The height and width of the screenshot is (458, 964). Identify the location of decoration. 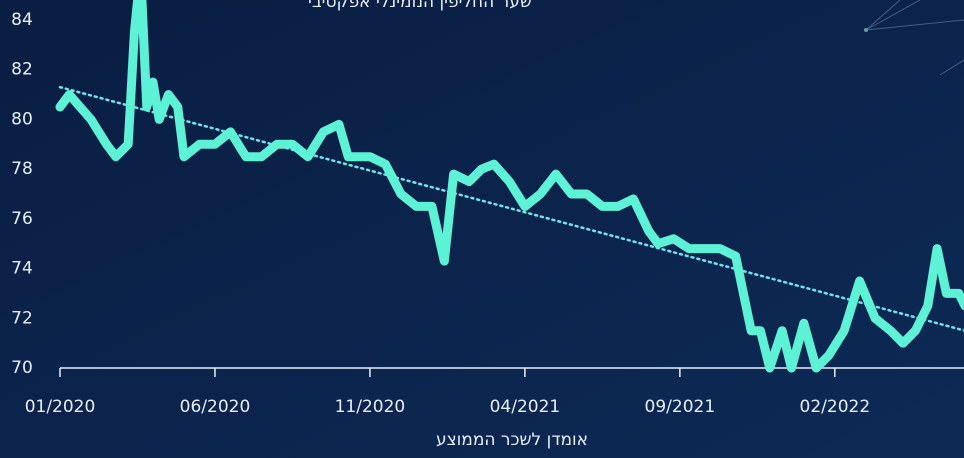
(914, 38).